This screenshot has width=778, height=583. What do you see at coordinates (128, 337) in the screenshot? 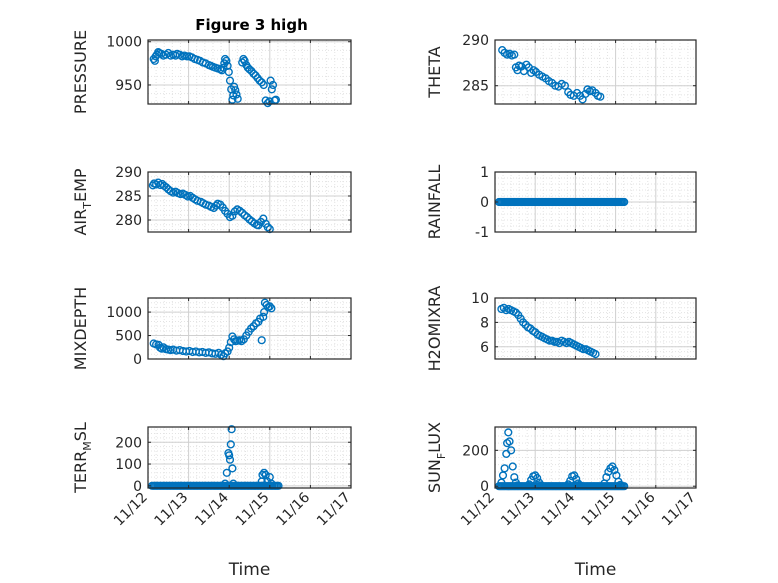
I see `y-tick-label: 500` at bounding box center [128, 337].